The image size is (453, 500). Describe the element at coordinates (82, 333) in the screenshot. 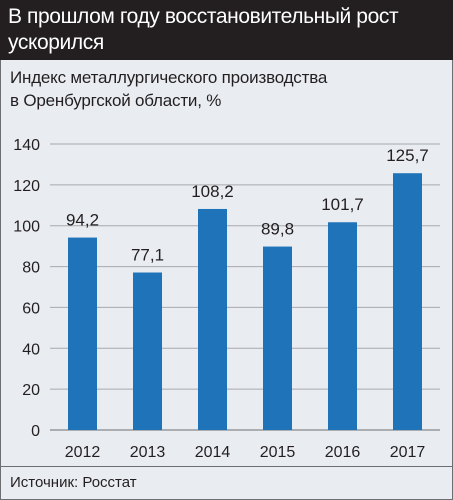

I see `bar-2012` at that location.